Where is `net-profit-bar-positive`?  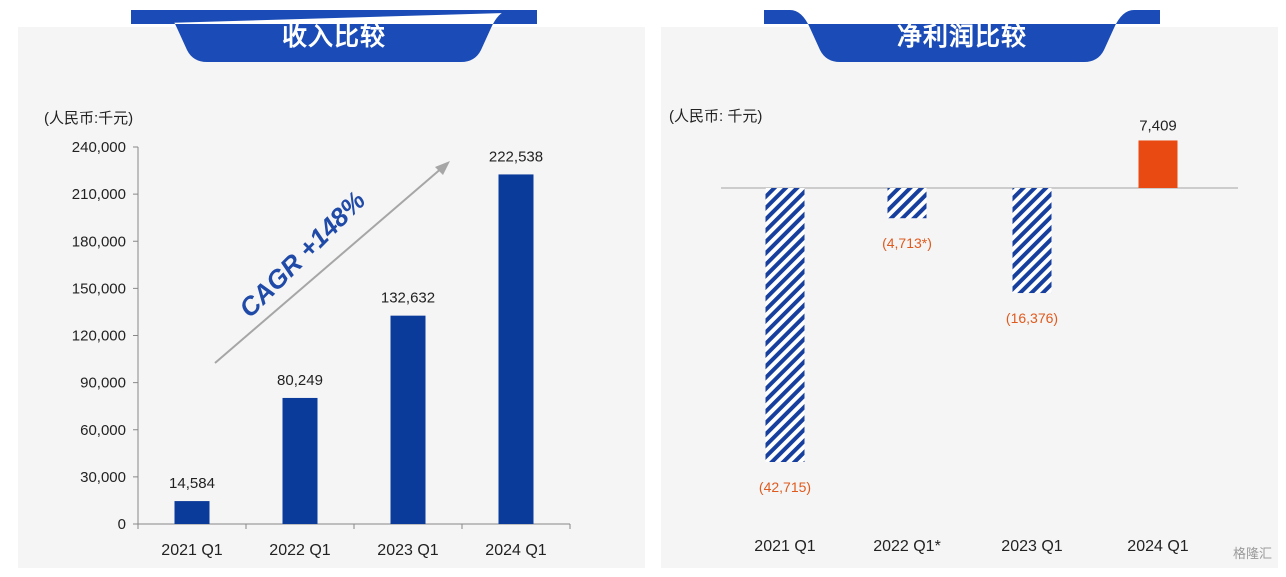 net-profit-bar-positive is located at coordinates (1158, 164).